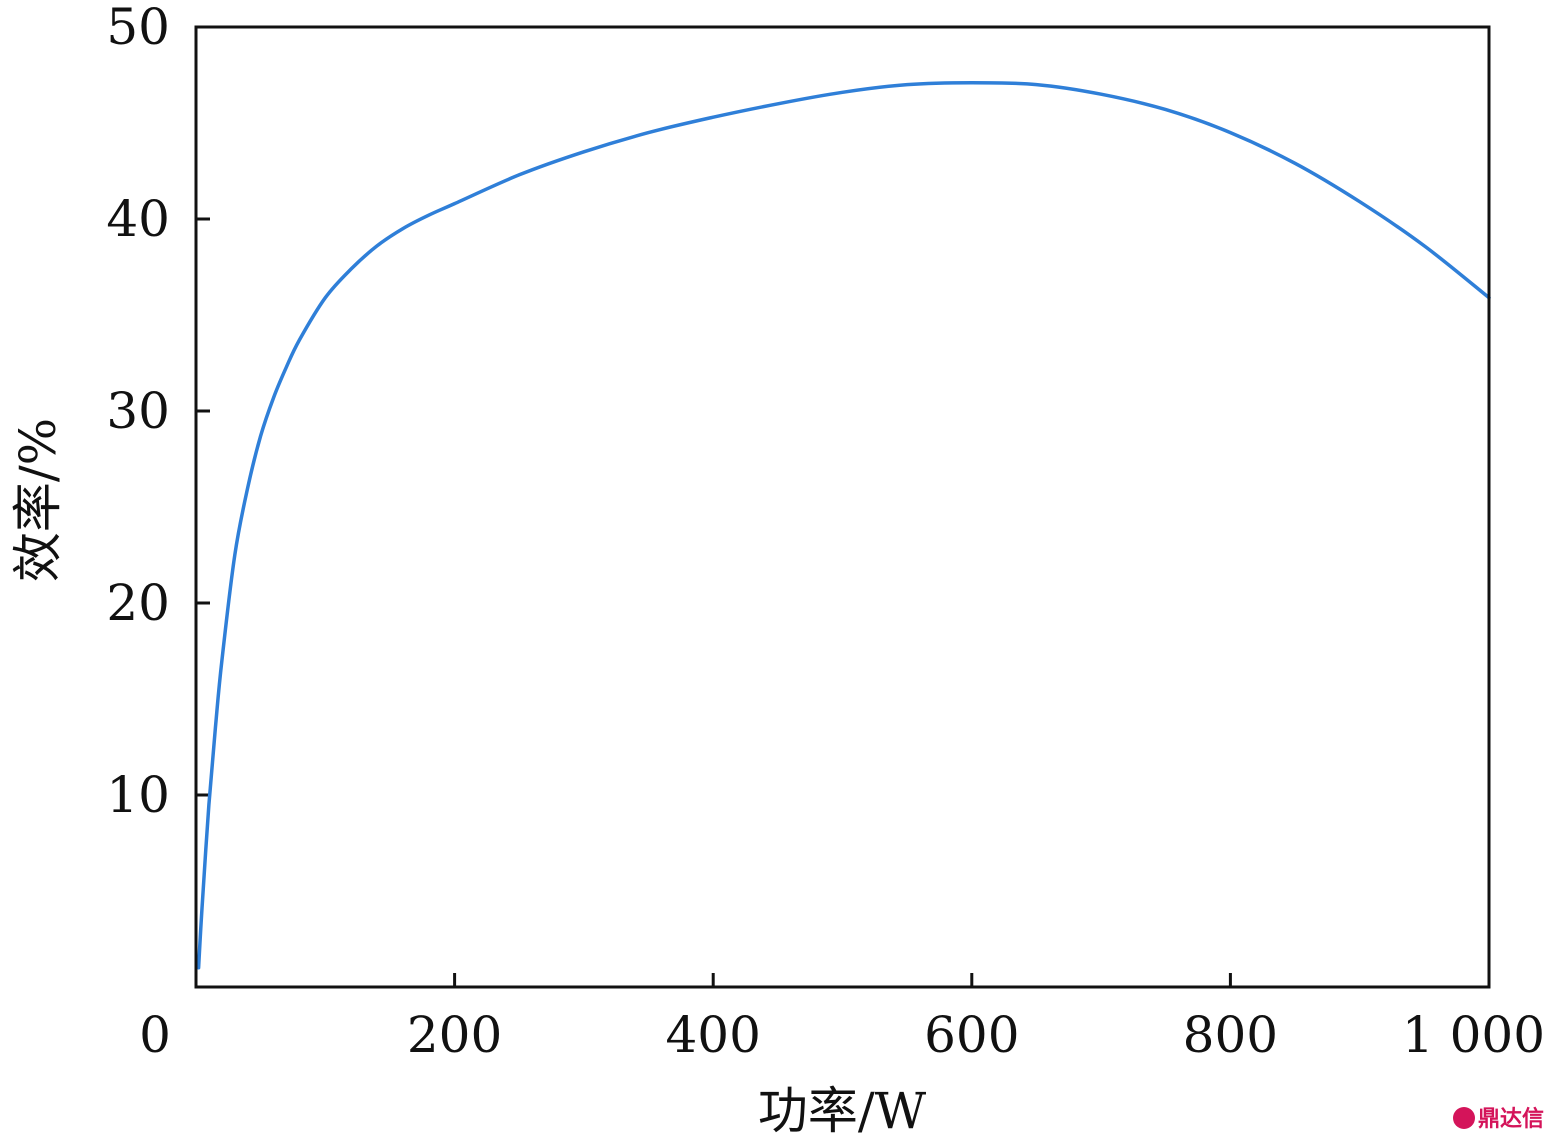 This screenshot has height=1140, width=1551. Describe the element at coordinates (138, 603) in the screenshot. I see `y-tick-label: 20` at that location.